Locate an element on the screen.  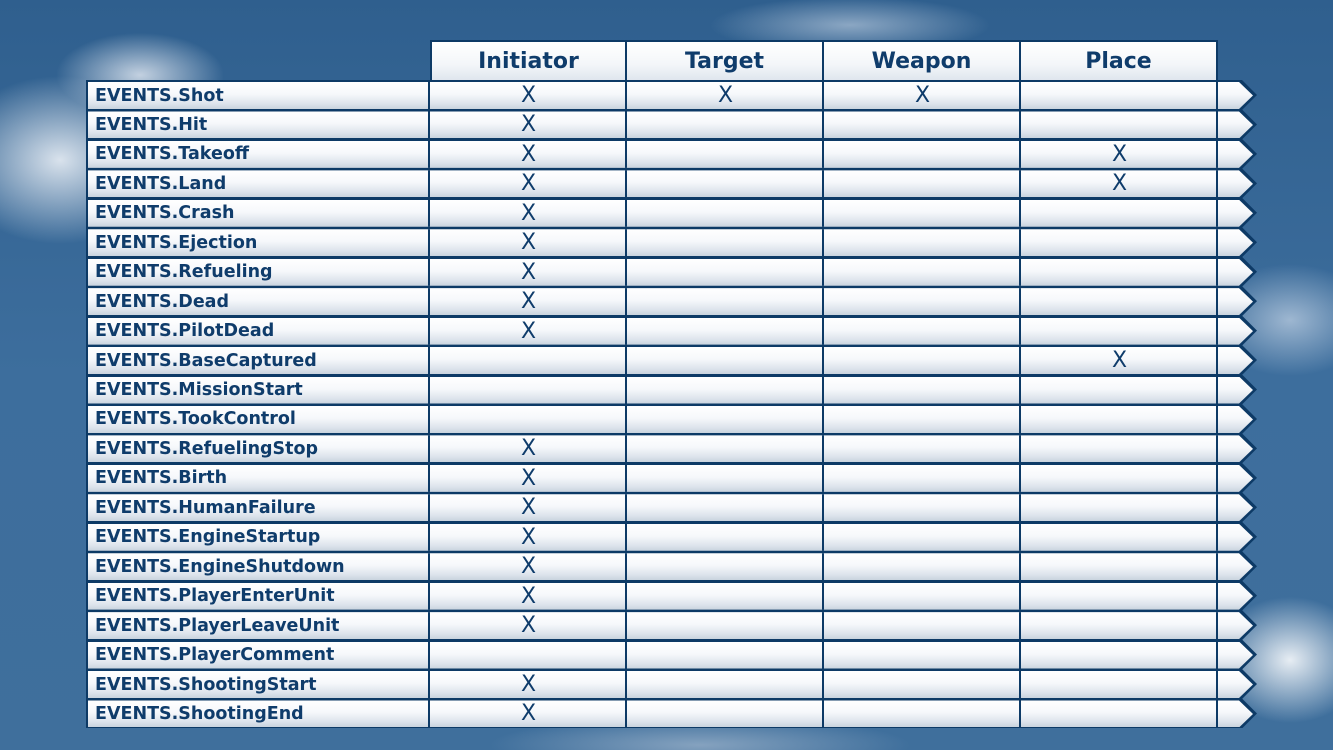
row-band: EVENTS.Takeoff X X is located at coordinates (670, 154).